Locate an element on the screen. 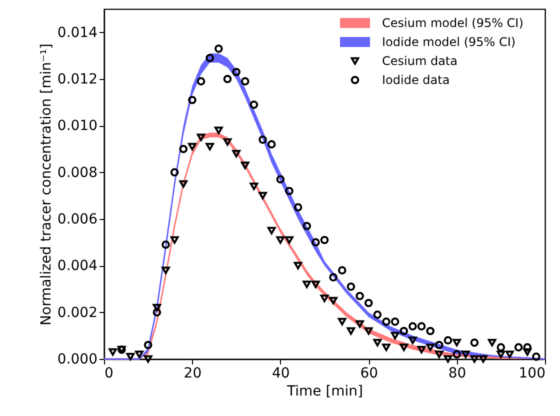 The width and height of the screenshot is (560, 416). x-tick-label: 100 is located at coordinates (532, 374).